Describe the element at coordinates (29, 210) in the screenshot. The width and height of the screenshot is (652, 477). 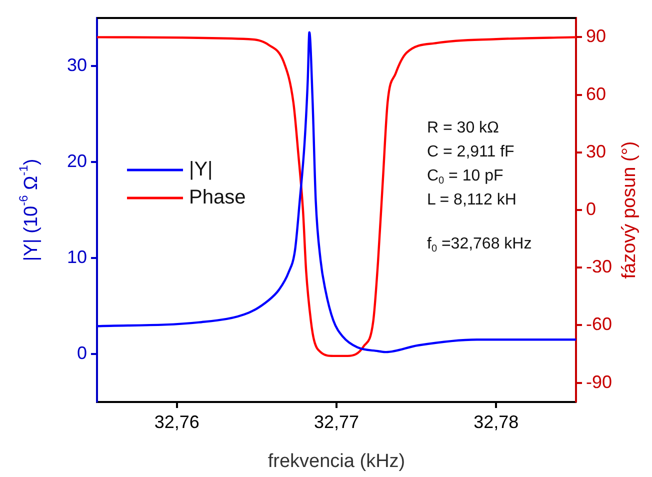
I see `y-axis-title: |Y| (10-6 Ω-1)` at that location.